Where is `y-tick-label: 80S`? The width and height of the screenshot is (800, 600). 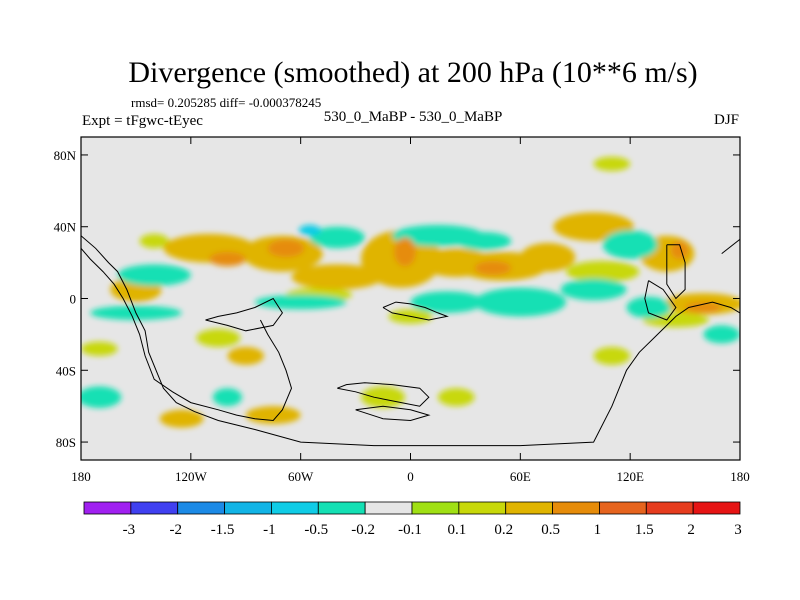
y-tick-label: 80S is located at coordinates (66, 442).